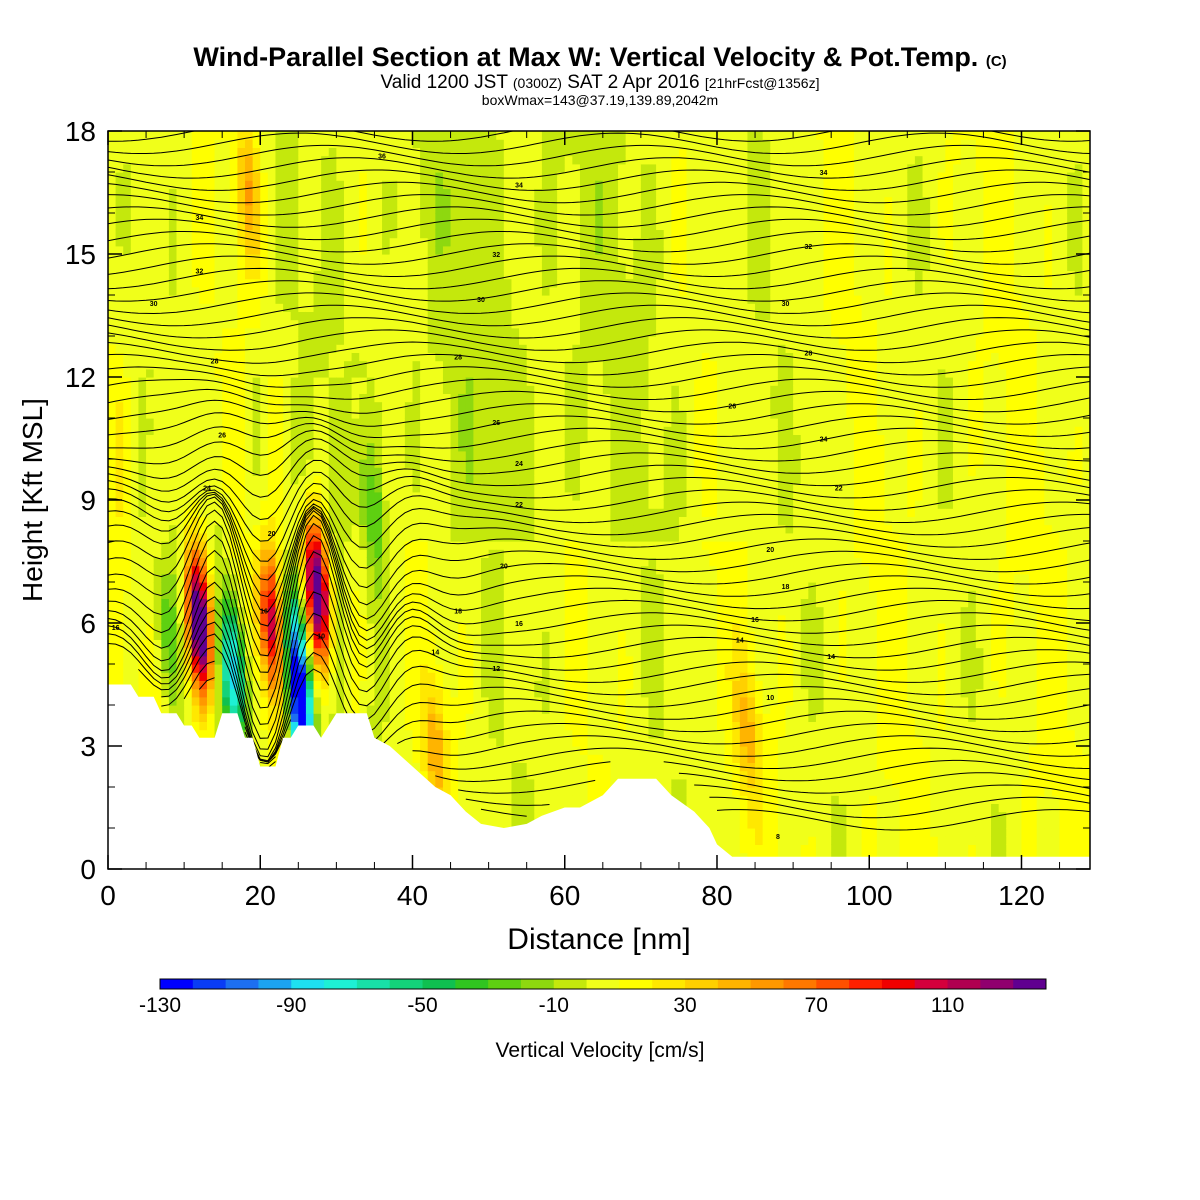  I want to click on contour-label: 22, so click(519, 505).